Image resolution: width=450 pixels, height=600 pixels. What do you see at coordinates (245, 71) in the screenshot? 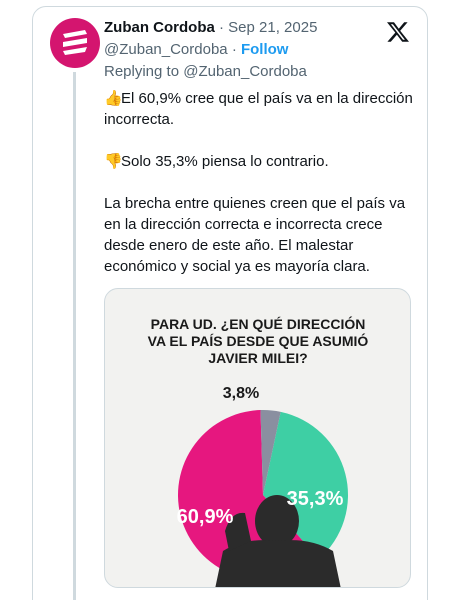
I see `replying-handle: @Zuban_Cordoba` at bounding box center [245, 71].